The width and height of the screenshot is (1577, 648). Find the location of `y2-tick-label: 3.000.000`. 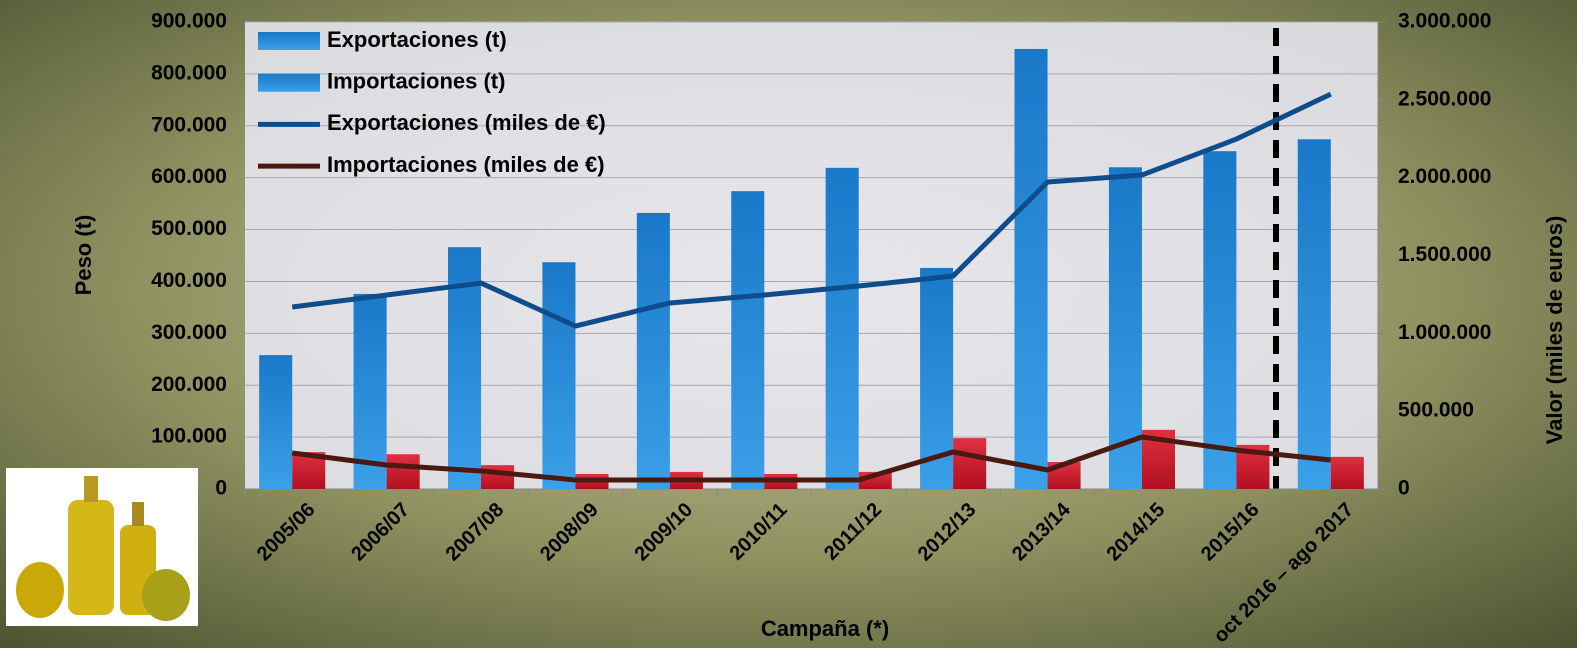

y2-tick-label: 3.000.000 is located at coordinates (1444, 21).